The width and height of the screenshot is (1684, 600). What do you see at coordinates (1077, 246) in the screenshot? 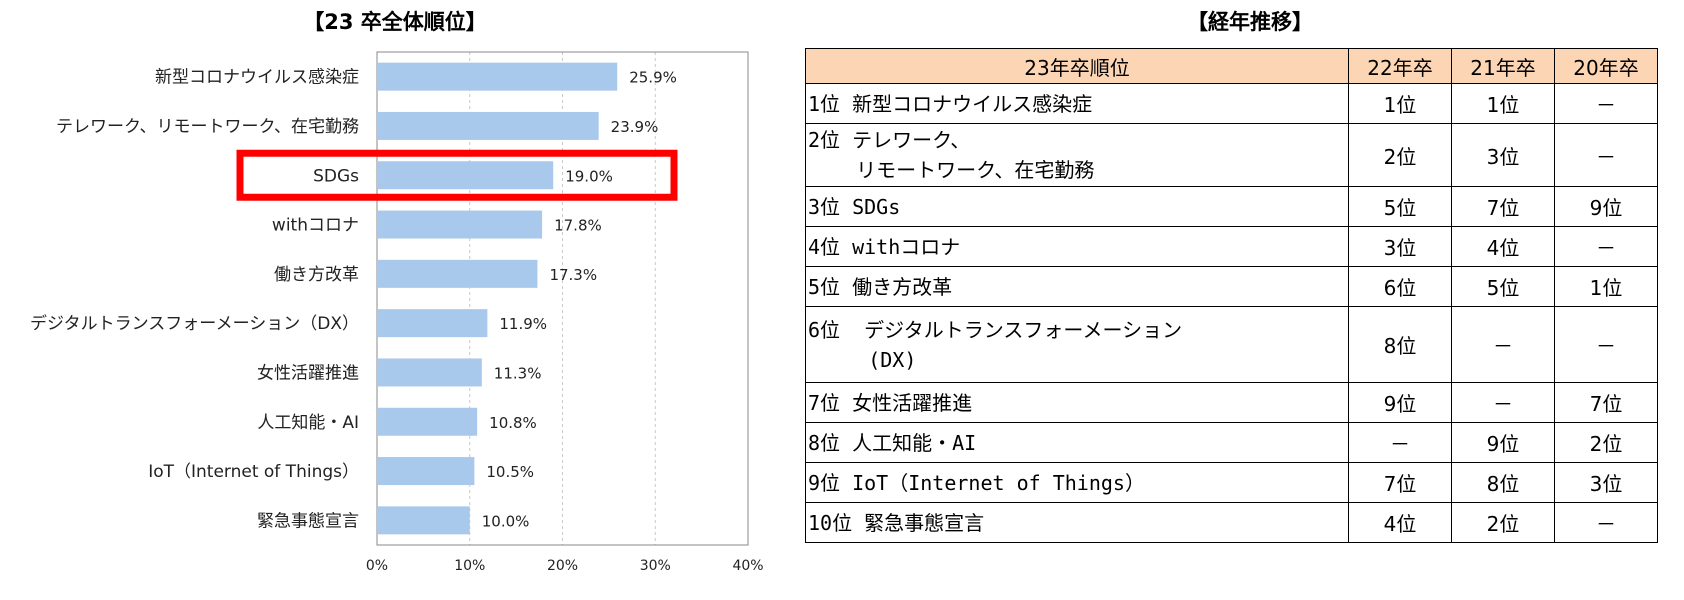
I see `rank-cell: 4位 withコロナ` at bounding box center [1077, 246].